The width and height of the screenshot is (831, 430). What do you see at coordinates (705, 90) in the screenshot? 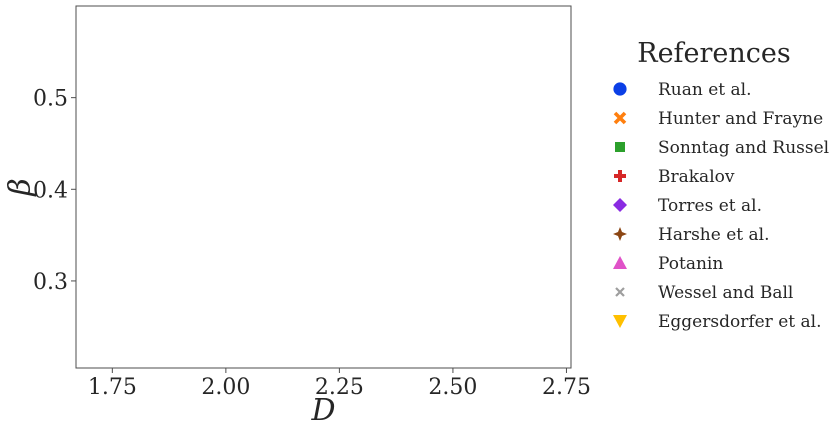
I see `legend-entry-label: Ruan et al.` at bounding box center [705, 90].